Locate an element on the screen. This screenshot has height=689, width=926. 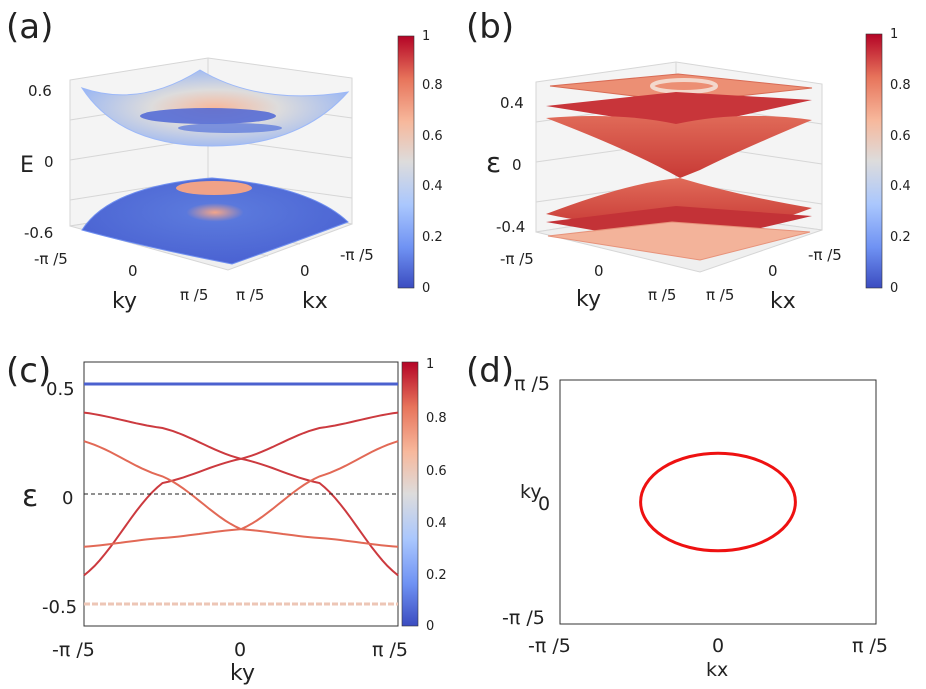
panel-c-cbtick-1: 0.2 is located at coordinates (436, 575).